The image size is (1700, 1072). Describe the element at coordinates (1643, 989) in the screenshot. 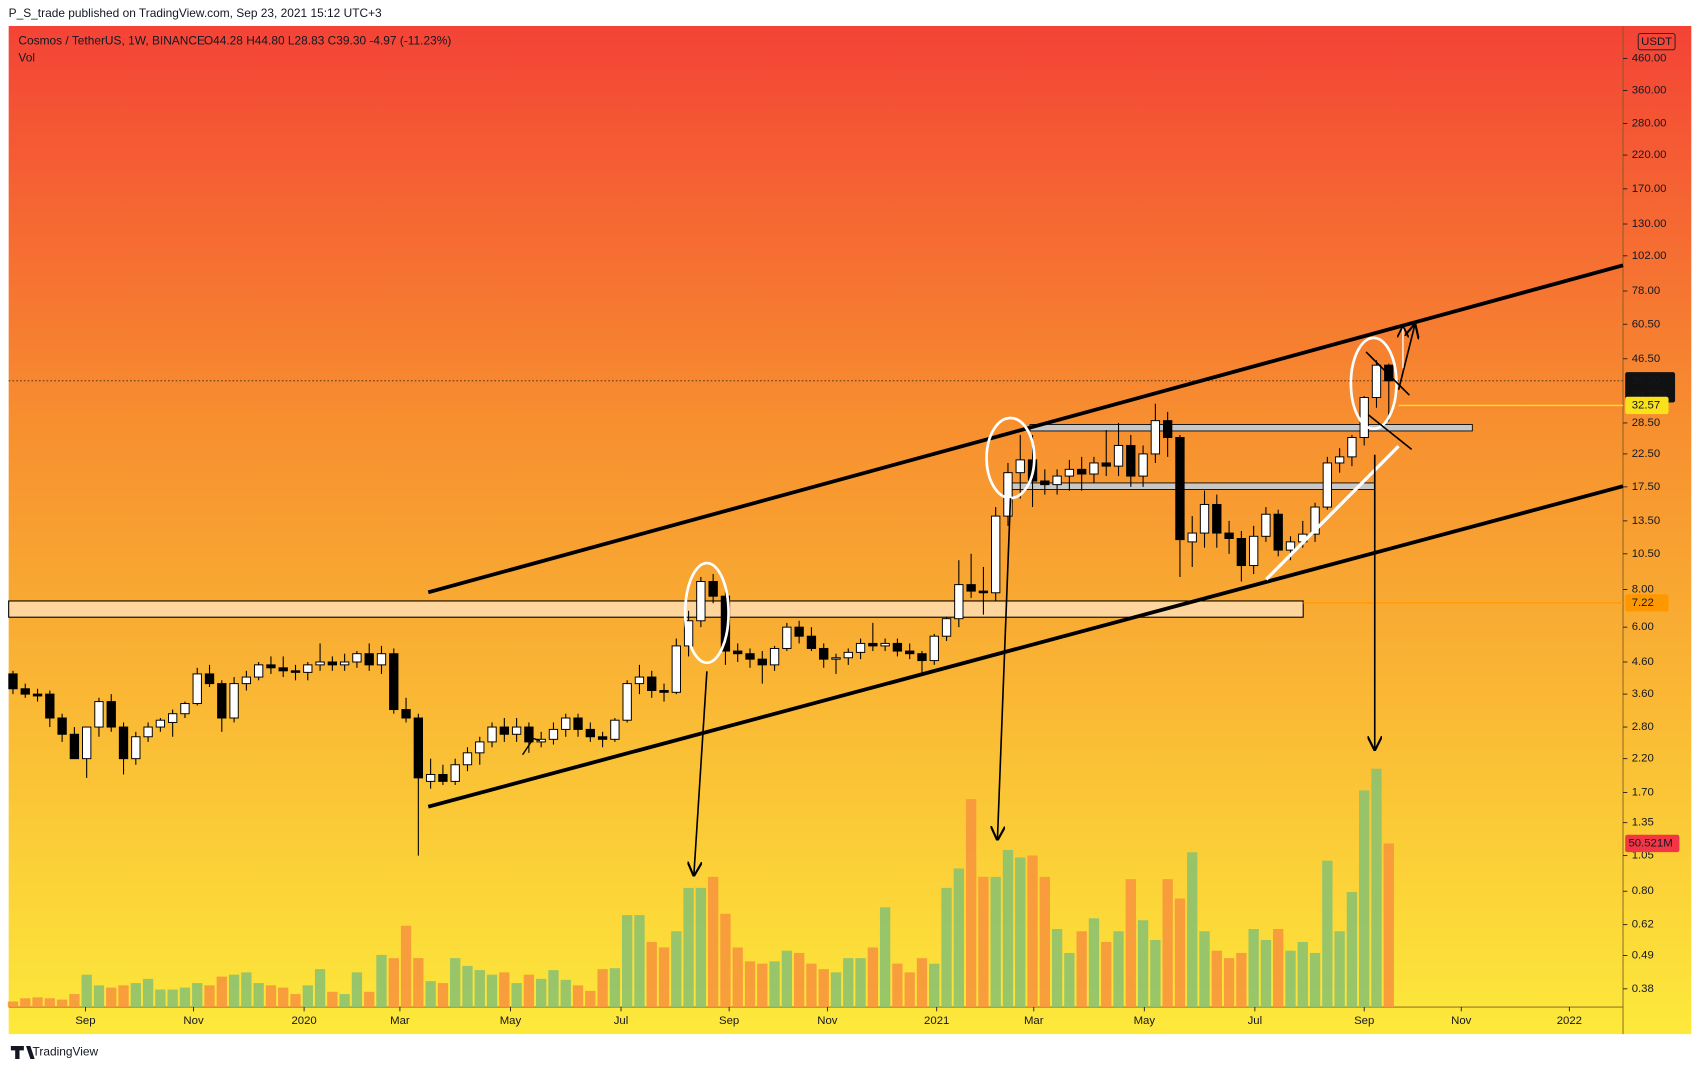

I see `y-tick-label: 0.38` at that location.